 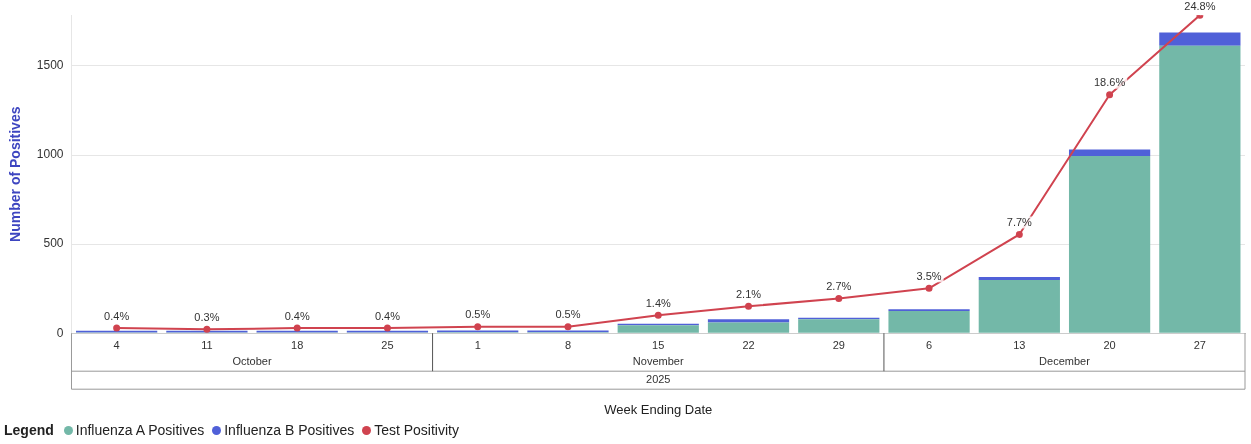 I want to click on x-tick-label: 15, so click(x=658, y=344).